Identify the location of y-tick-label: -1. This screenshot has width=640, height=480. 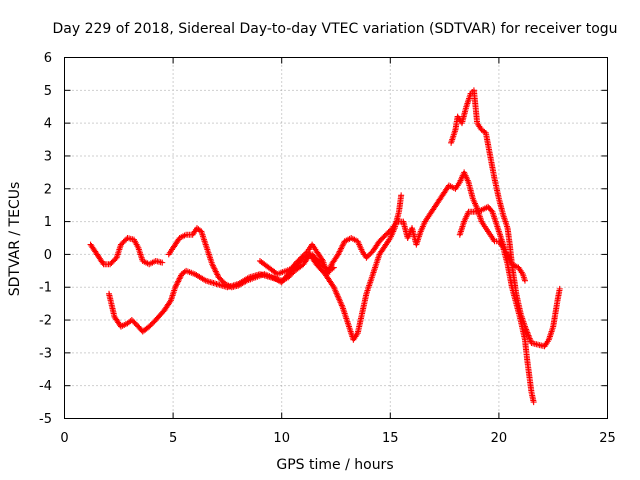
(45, 288).